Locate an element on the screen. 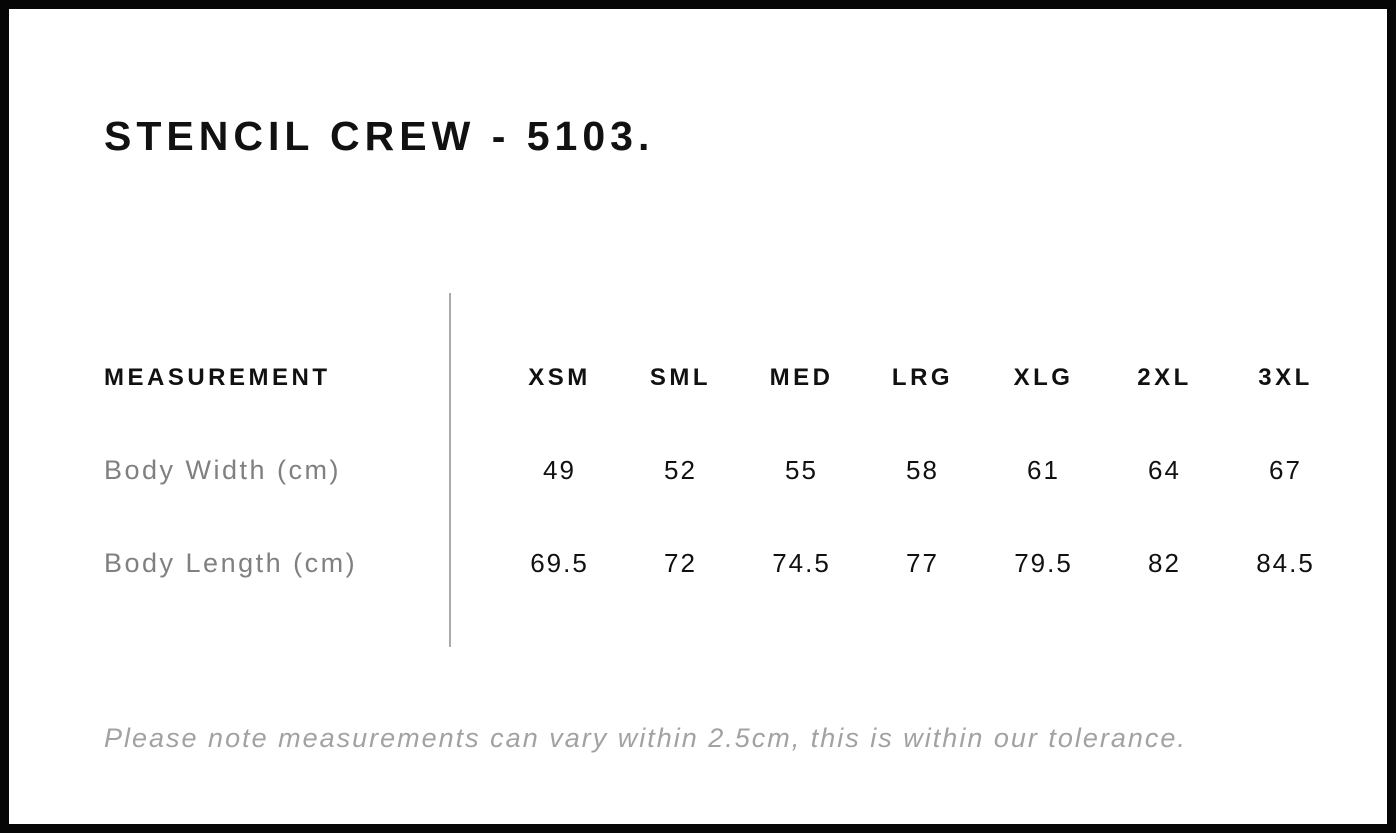 Image resolution: width=1396 pixels, height=833 pixels. column-header-measurement: MEASUREMENT is located at coordinates (217, 377).